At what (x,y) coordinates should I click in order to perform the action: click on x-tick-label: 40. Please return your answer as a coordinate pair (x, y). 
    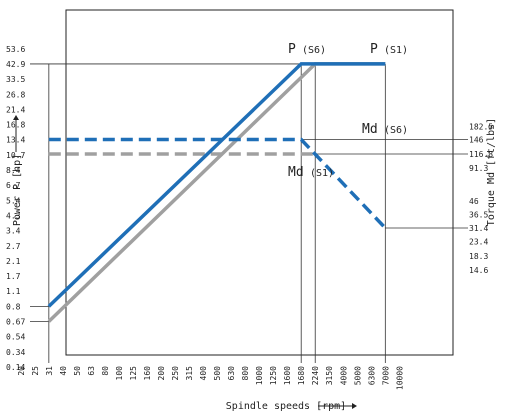
    Looking at the image, I should click on (63, 371).